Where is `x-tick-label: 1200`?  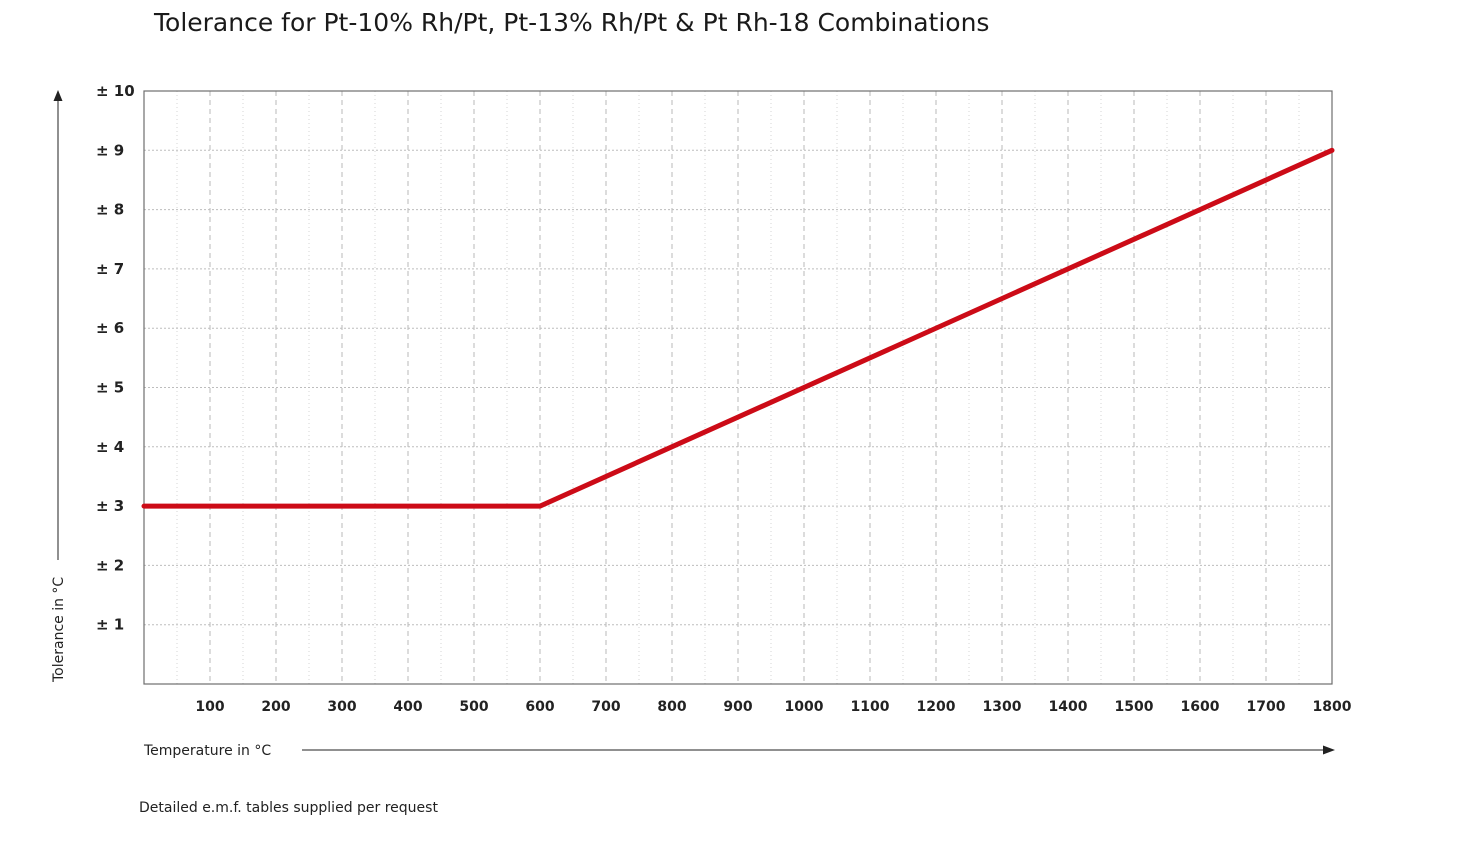
x-tick-label: 1200 is located at coordinates (936, 707).